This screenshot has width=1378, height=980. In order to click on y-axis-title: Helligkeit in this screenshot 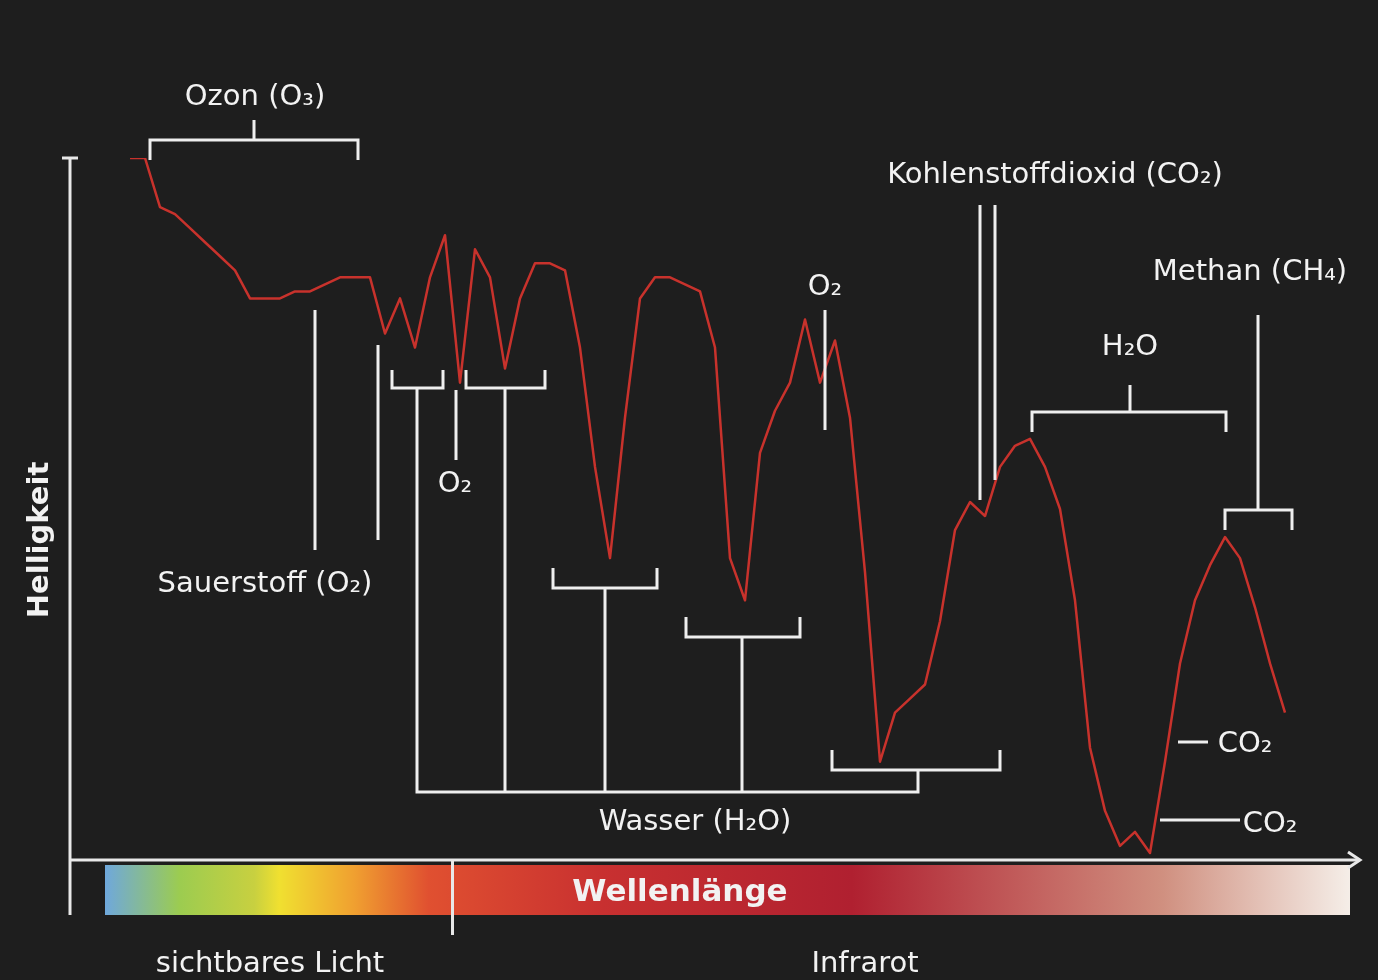, I will do `click(38, 540)`.